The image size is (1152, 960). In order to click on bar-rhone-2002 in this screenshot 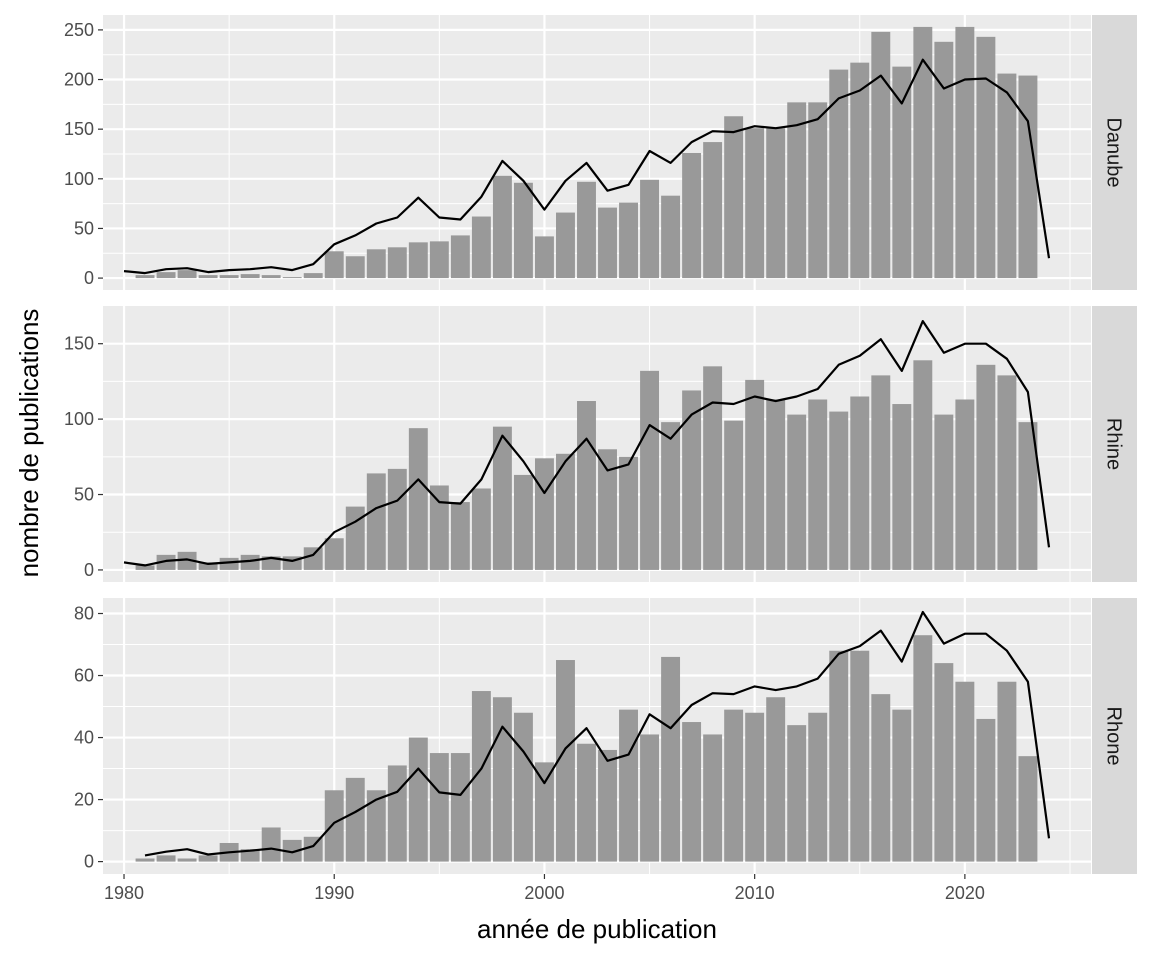, I will do `click(586, 802)`.